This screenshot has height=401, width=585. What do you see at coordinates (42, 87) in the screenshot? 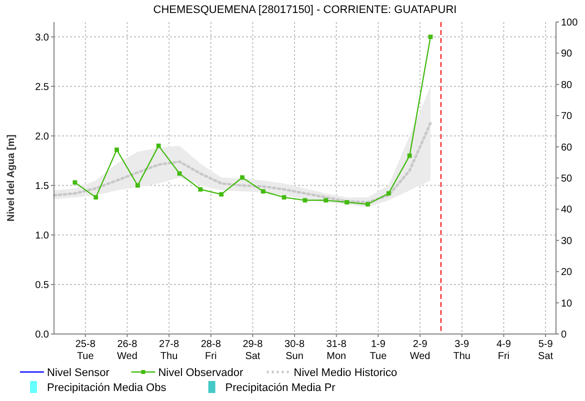
I see `y-tick-label: 2.5` at bounding box center [42, 87].